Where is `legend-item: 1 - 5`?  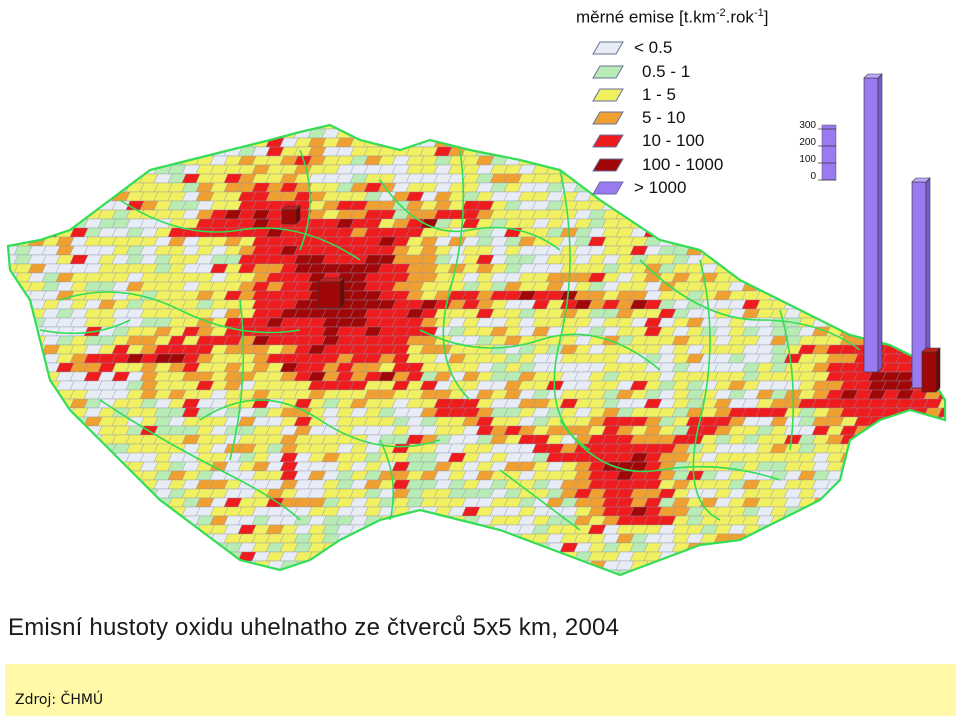
legend-item: 1 - 5 is located at coordinates (706, 94).